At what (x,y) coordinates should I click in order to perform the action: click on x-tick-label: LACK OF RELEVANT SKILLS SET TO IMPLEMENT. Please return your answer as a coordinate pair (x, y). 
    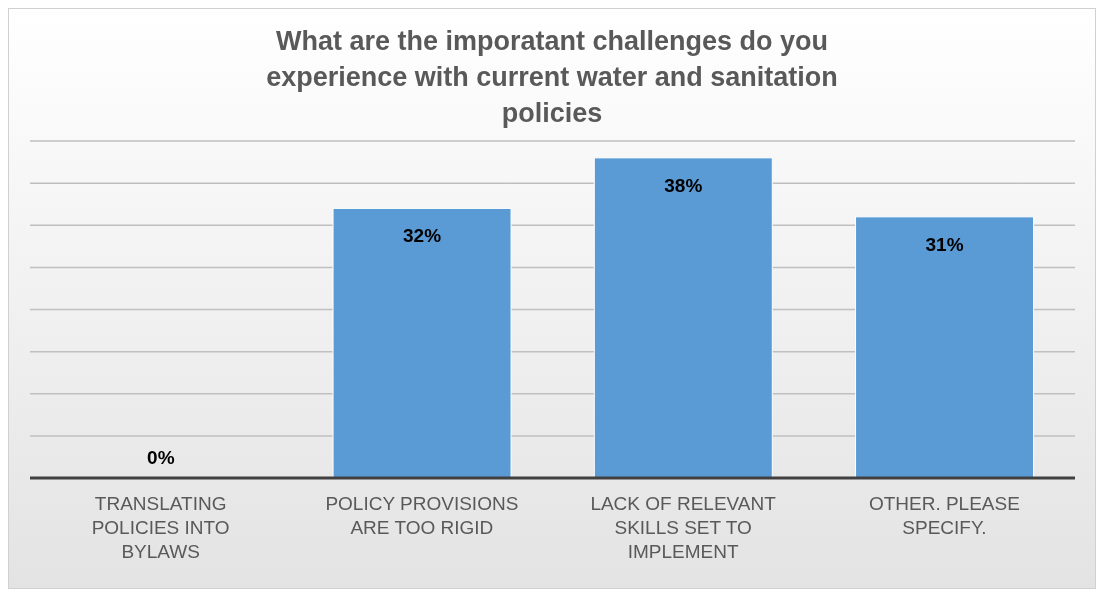
    Looking at the image, I should click on (683, 527).